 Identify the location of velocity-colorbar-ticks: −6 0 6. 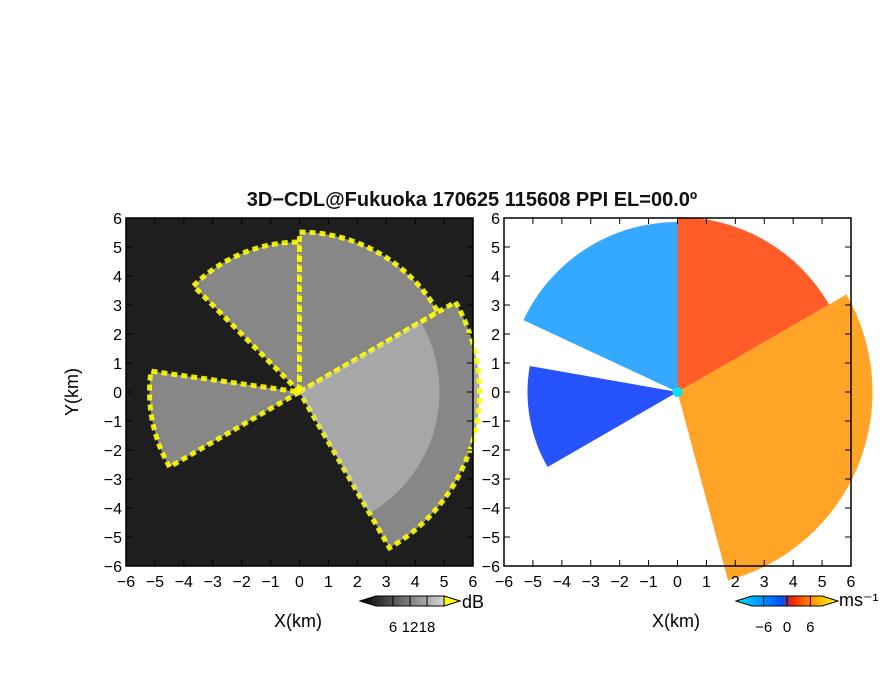
(785, 616).